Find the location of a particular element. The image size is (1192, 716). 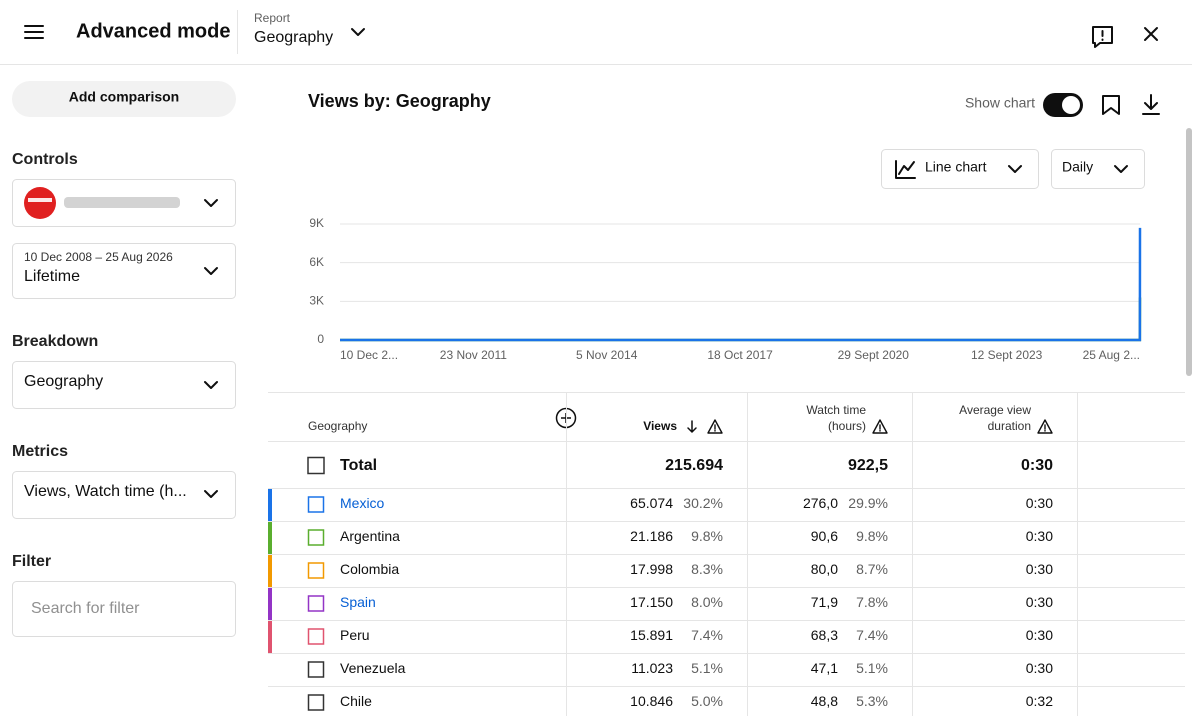

table-cell: 17.150 is located at coordinates (651, 602).